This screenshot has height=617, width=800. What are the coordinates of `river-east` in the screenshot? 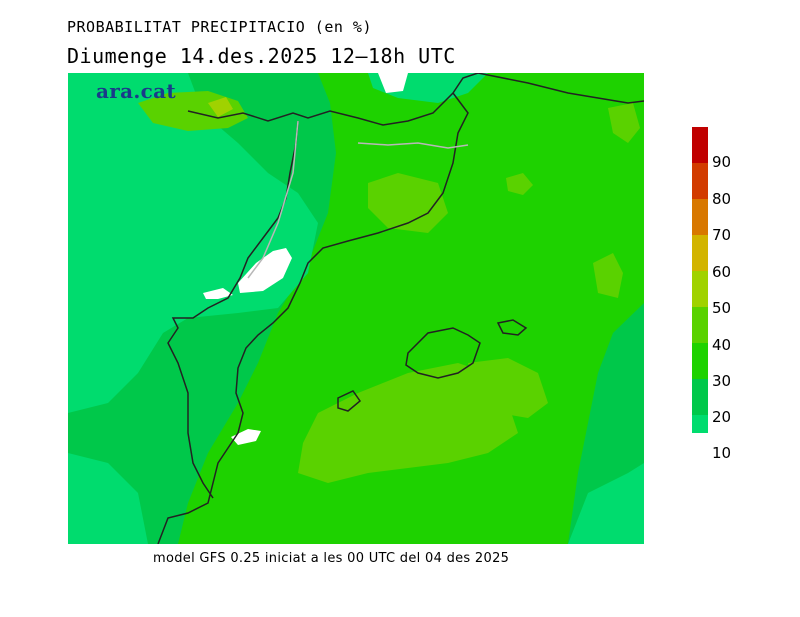 It's located at (413, 145).